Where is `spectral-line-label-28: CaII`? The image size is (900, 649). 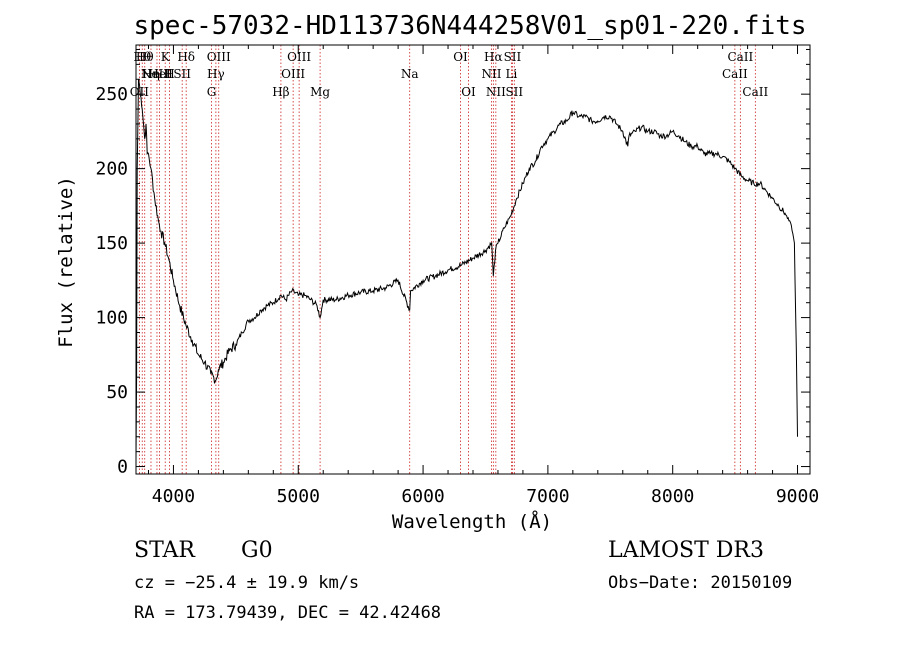
spectral-line-label-28: CaII is located at coordinates (755, 92).